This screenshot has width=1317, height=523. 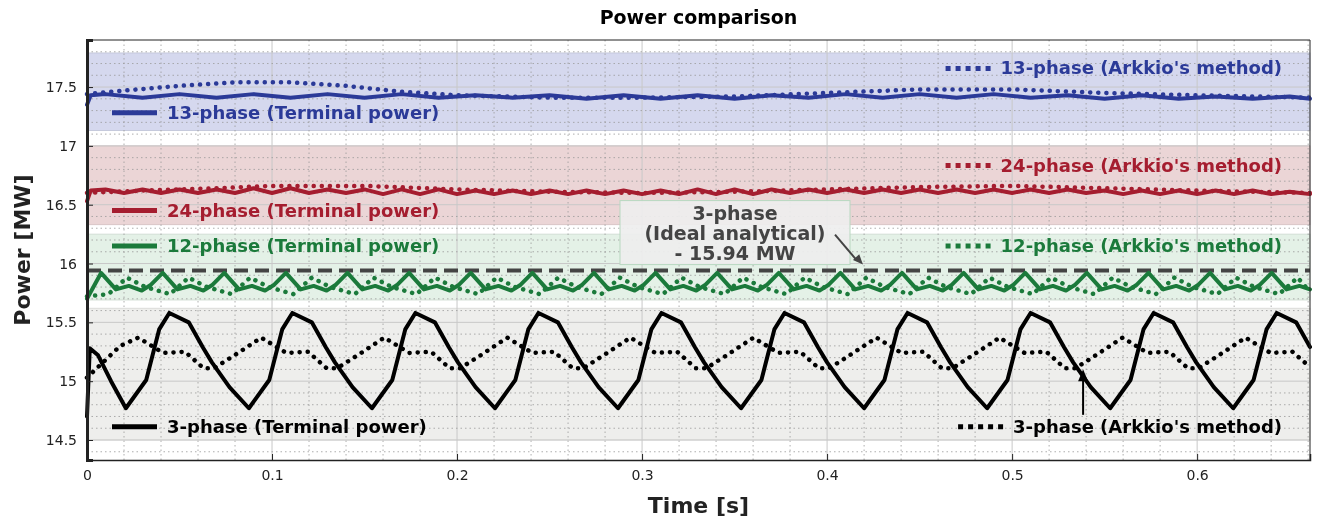 What do you see at coordinates (1147, 426) in the screenshot?
I see `legend-label: 3-phase (Arkkio's method)` at bounding box center [1147, 426].